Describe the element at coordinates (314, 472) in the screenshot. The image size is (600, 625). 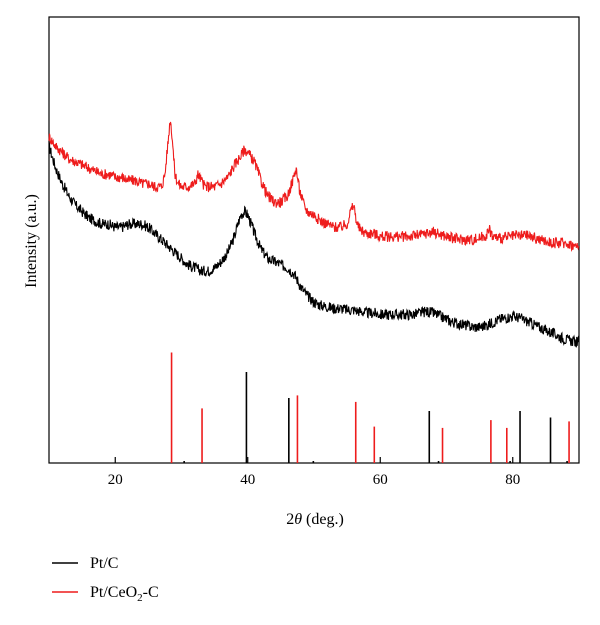
I see `x-axis-ticks: 20 40 60 80` at that location.